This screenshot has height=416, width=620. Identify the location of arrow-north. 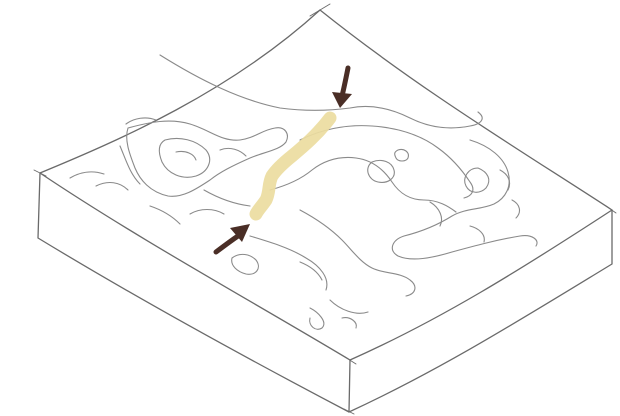
(342, 86).